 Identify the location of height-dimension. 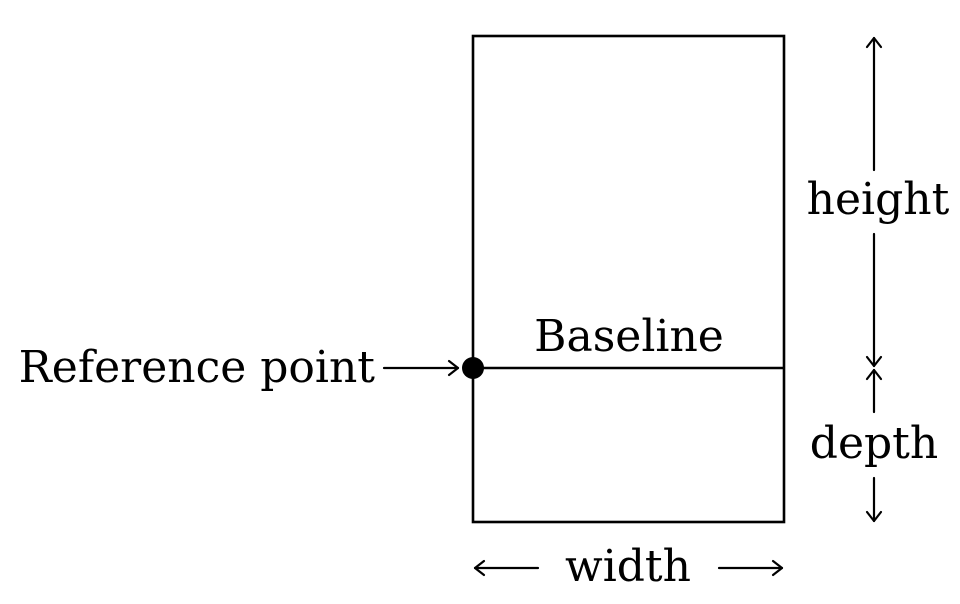
(874, 202).